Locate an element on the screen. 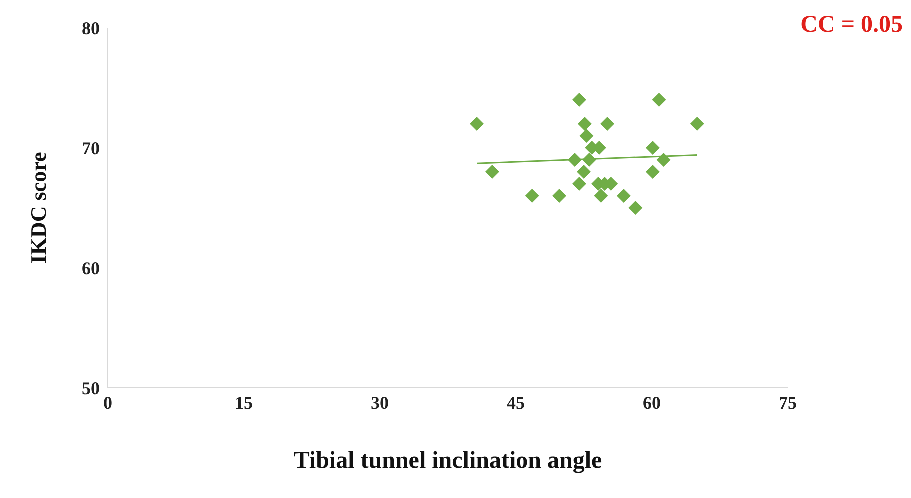 This screenshot has height=498, width=911. x-tick-label: 75 is located at coordinates (788, 402).